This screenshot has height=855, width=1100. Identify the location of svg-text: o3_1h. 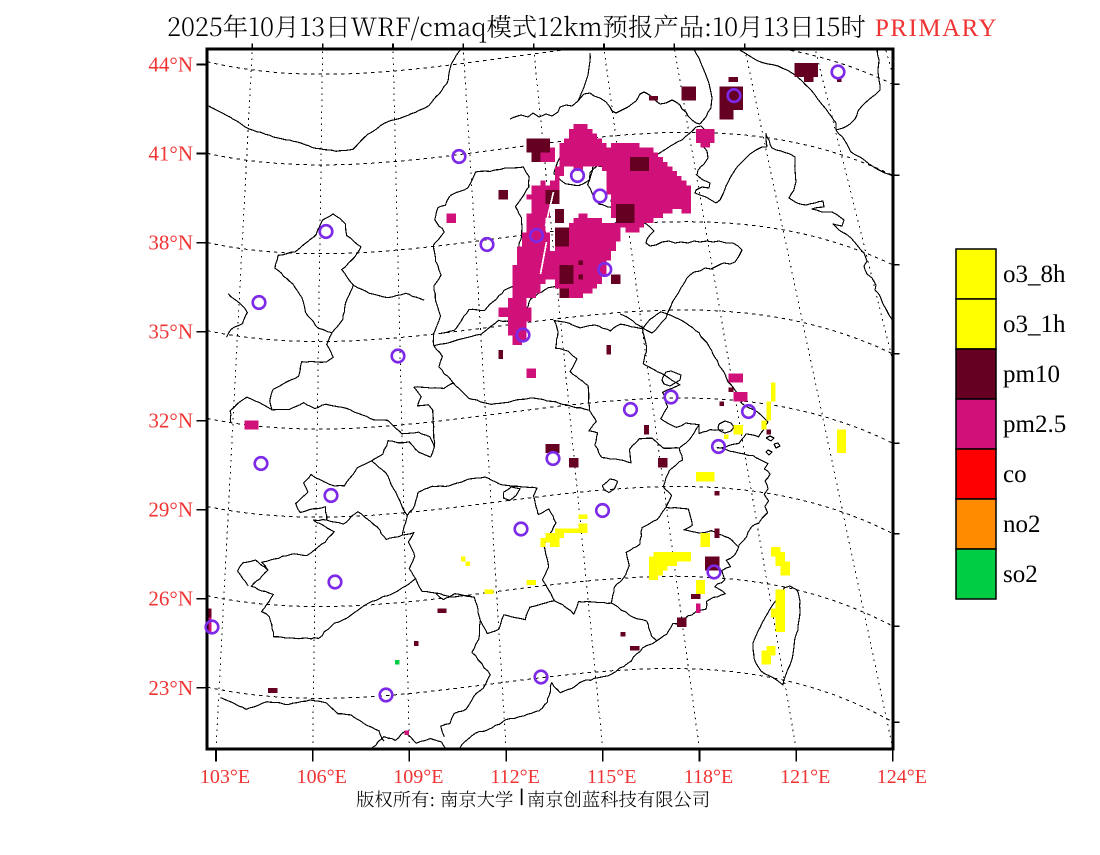
(1034, 324).